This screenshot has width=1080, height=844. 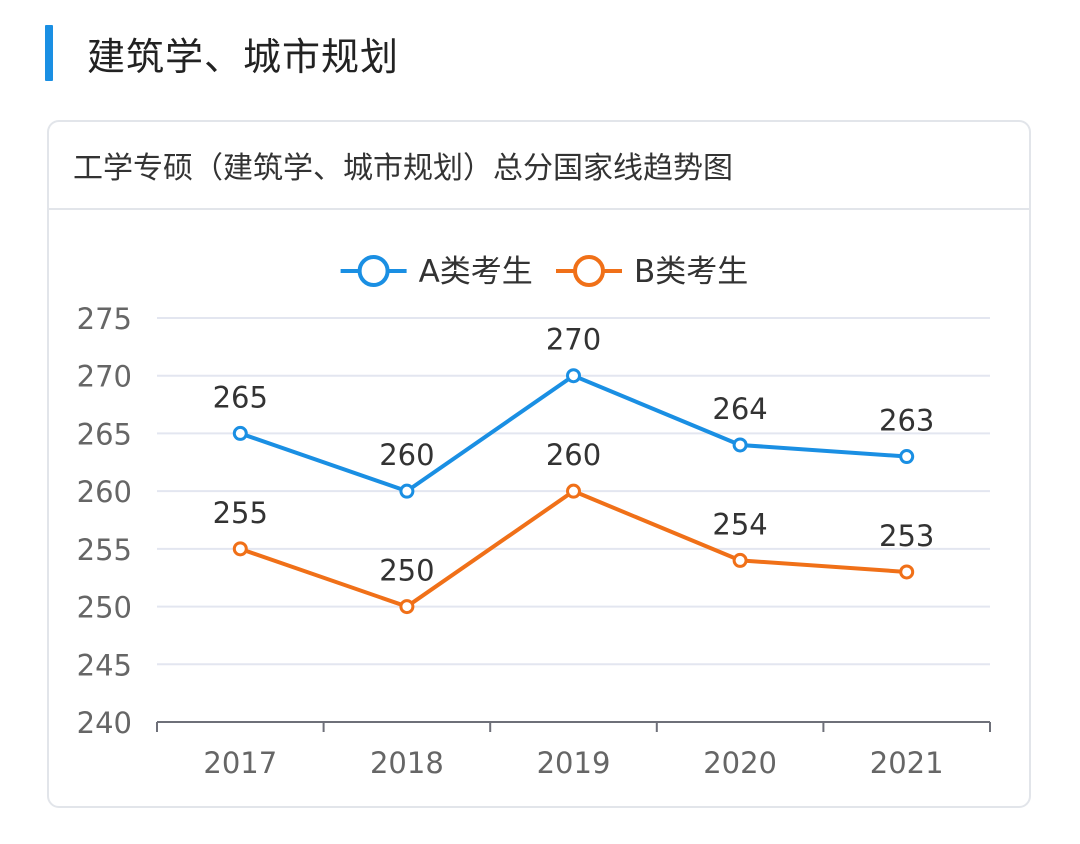 What do you see at coordinates (574, 763) in the screenshot?
I see `x-tick-label: 2019` at bounding box center [574, 763].